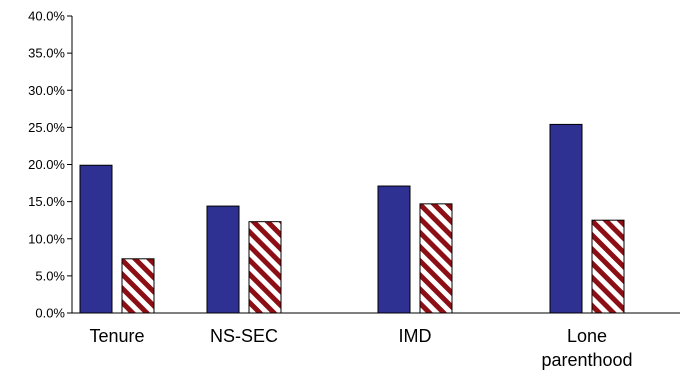 Image resolution: width=691 pixels, height=374 pixels. What do you see at coordinates (244, 336) in the screenshot?
I see `x-category-label: NS-SEC` at bounding box center [244, 336].